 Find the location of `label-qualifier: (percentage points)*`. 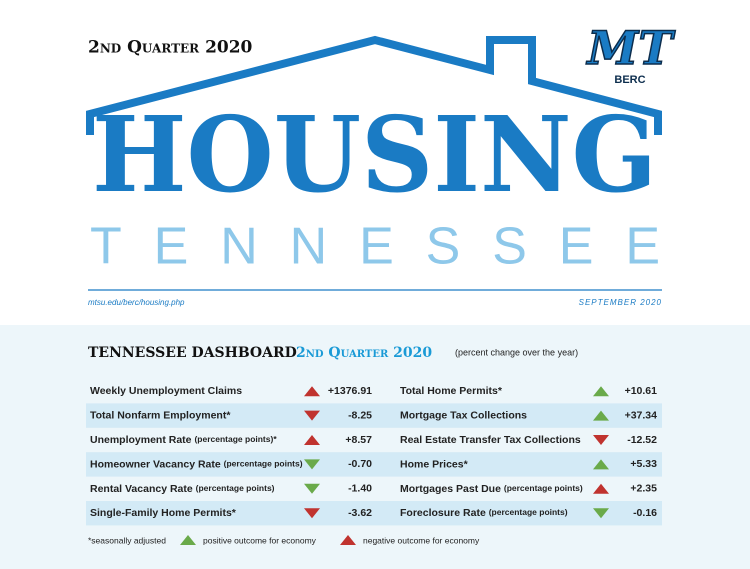

label-qualifier: (percentage points)* is located at coordinates (235, 439).